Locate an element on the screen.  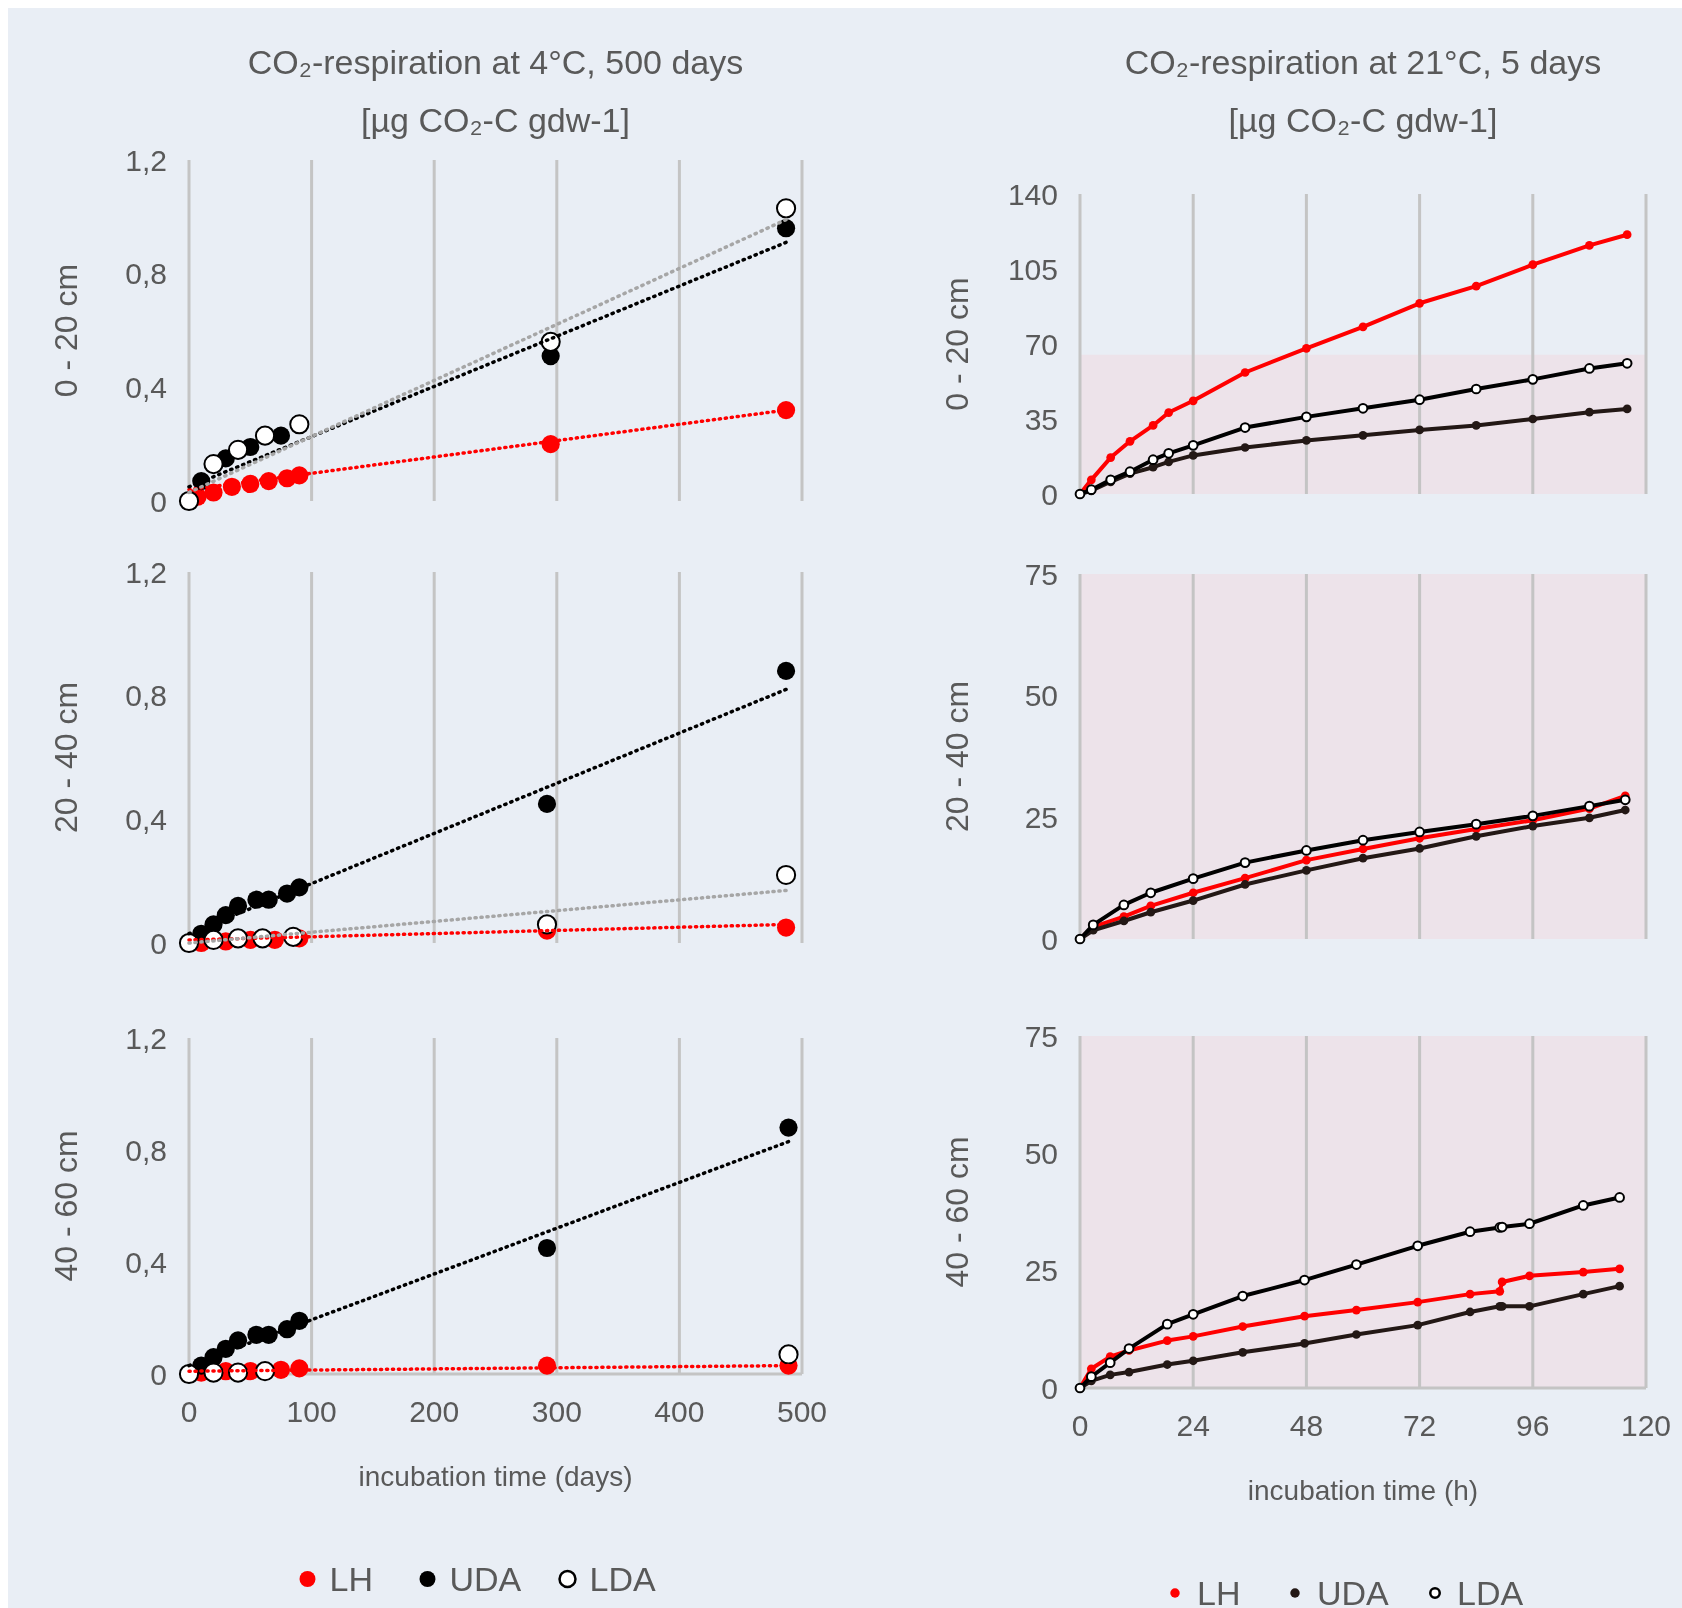
x-tick-label: 72 is located at coordinates (1419, 1425).